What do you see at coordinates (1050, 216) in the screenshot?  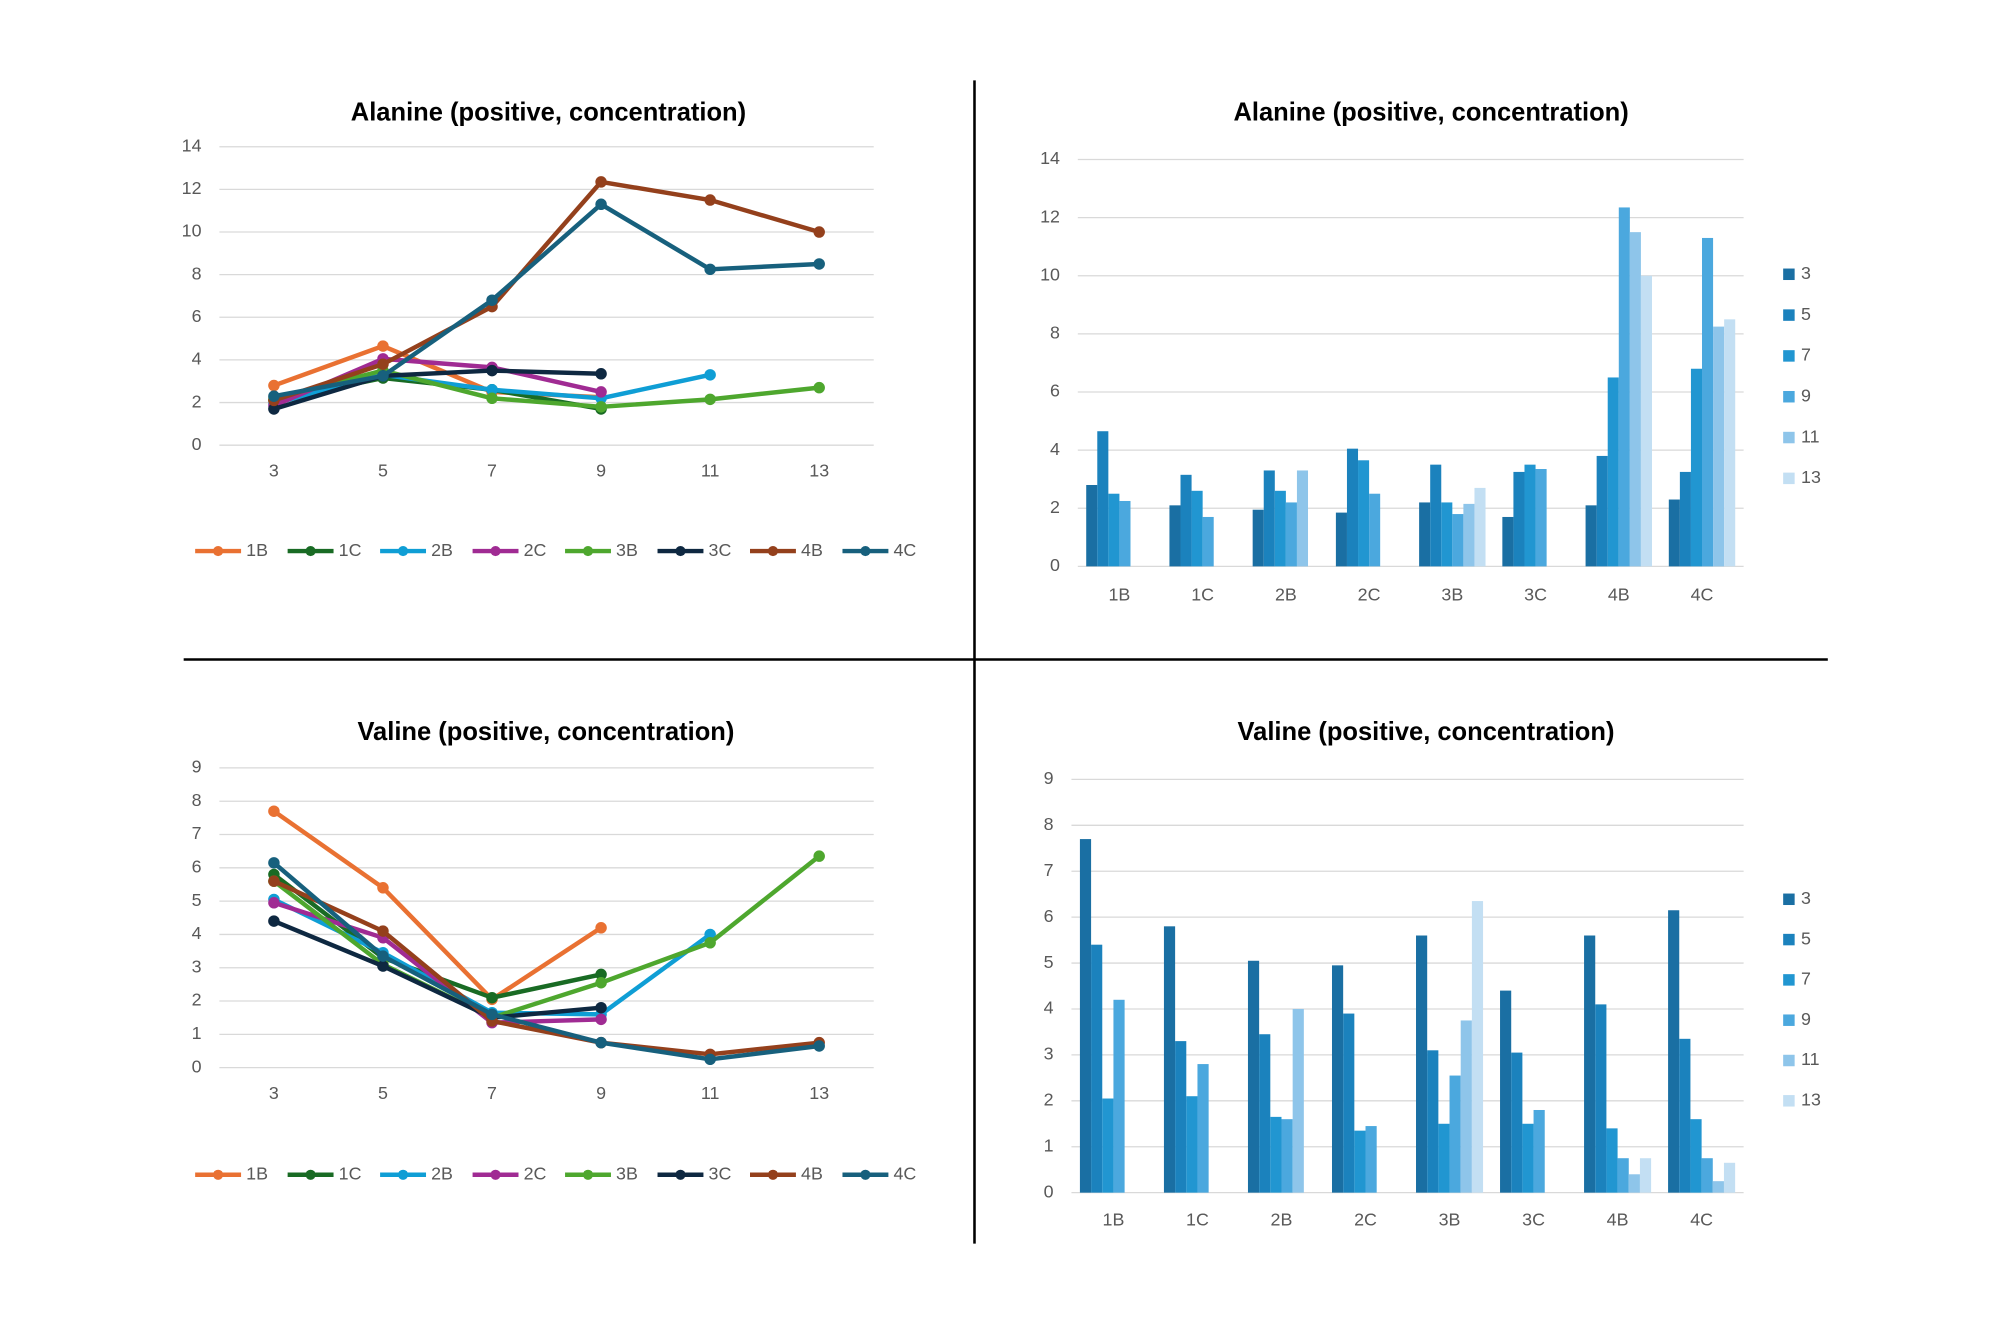 I see `y-tick-label: 12` at bounding box center [1050, 216].